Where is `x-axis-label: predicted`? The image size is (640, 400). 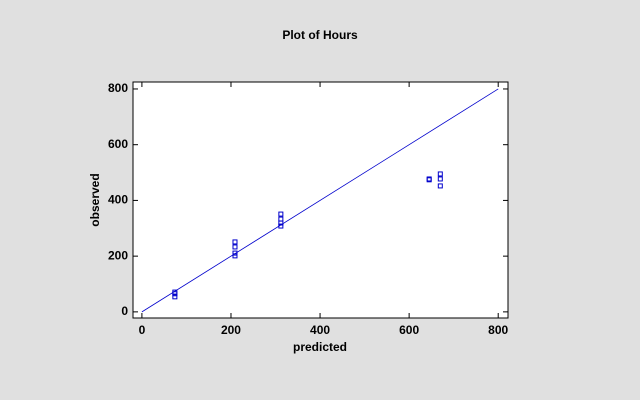 x-axis-label: predicted is located at coordinates (320, 347).